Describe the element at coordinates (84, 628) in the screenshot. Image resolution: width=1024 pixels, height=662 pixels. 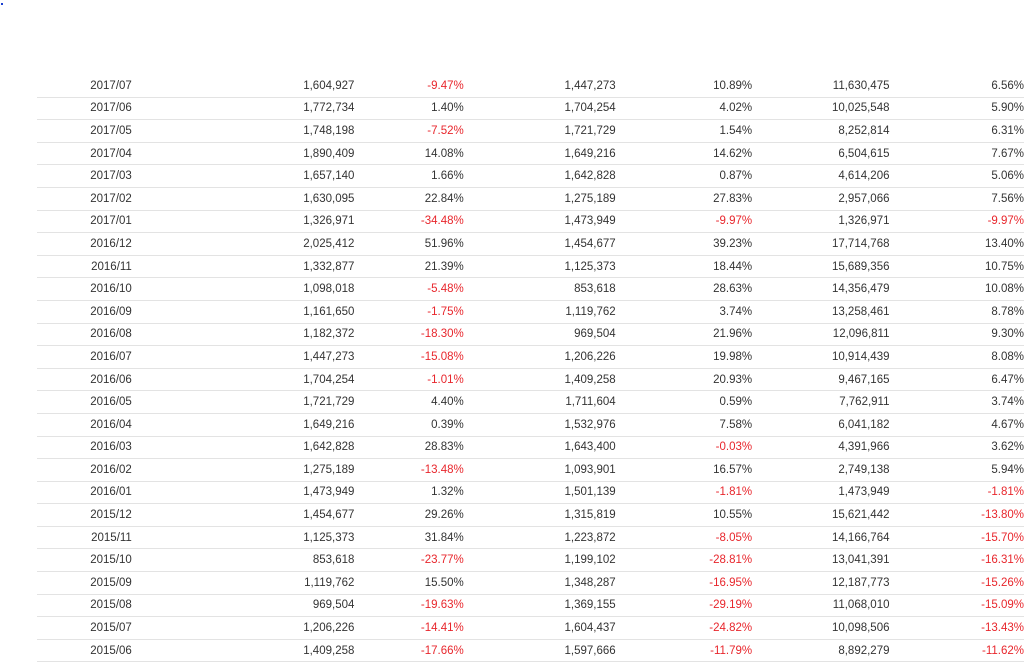
I see `cell-period: 2015/07` at that location.